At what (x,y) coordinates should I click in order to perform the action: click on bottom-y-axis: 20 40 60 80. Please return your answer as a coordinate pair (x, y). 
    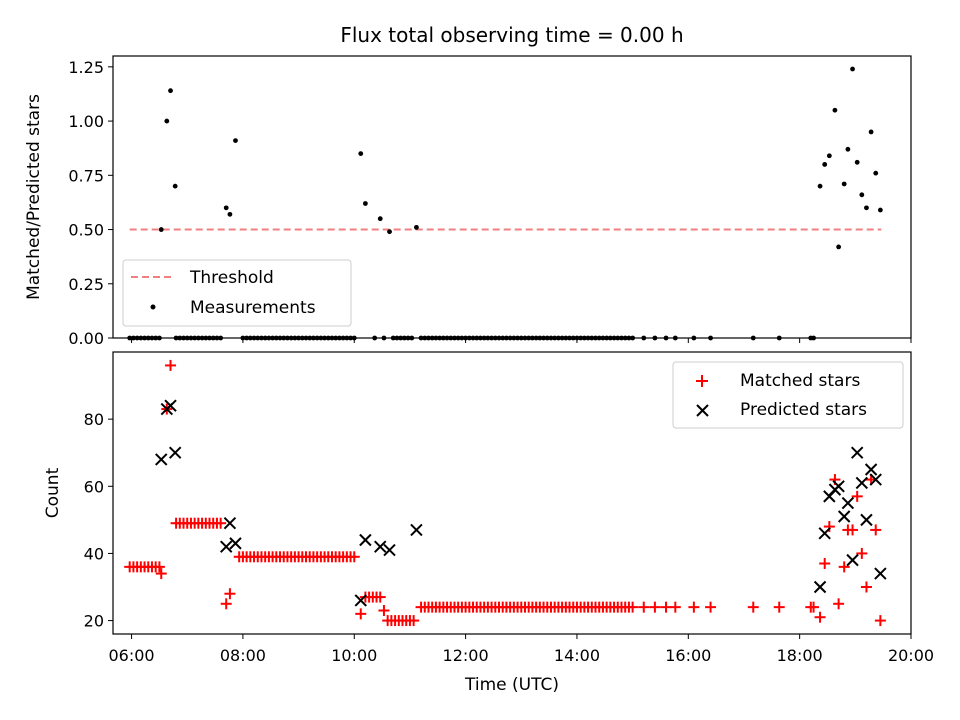
    Looking at the image, I should click on (98, 520).